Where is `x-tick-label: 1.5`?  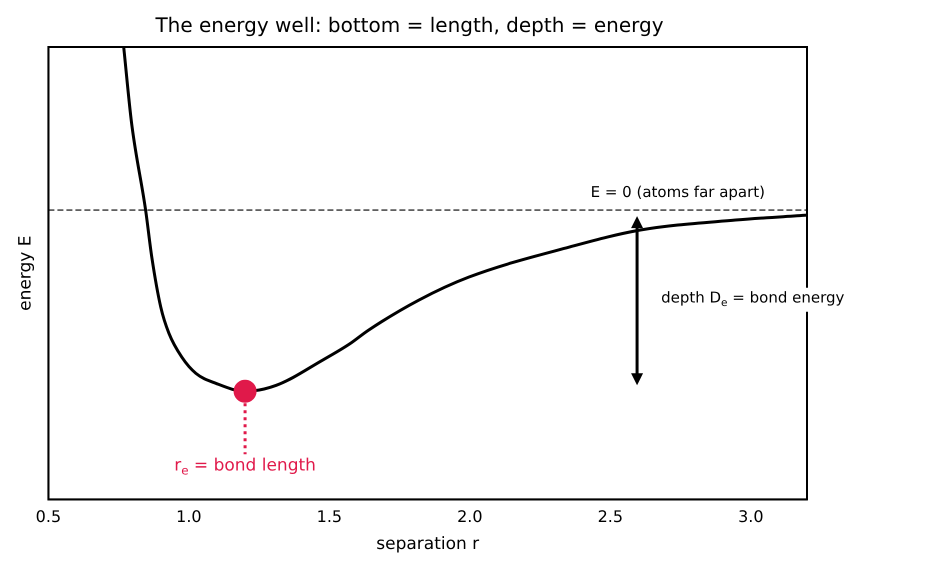 x-tick-label: 1.5 is located at coordinates (329, 516).